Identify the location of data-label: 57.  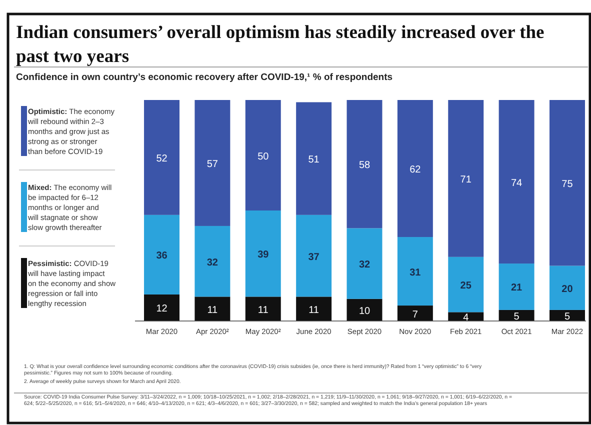
(212, 164).